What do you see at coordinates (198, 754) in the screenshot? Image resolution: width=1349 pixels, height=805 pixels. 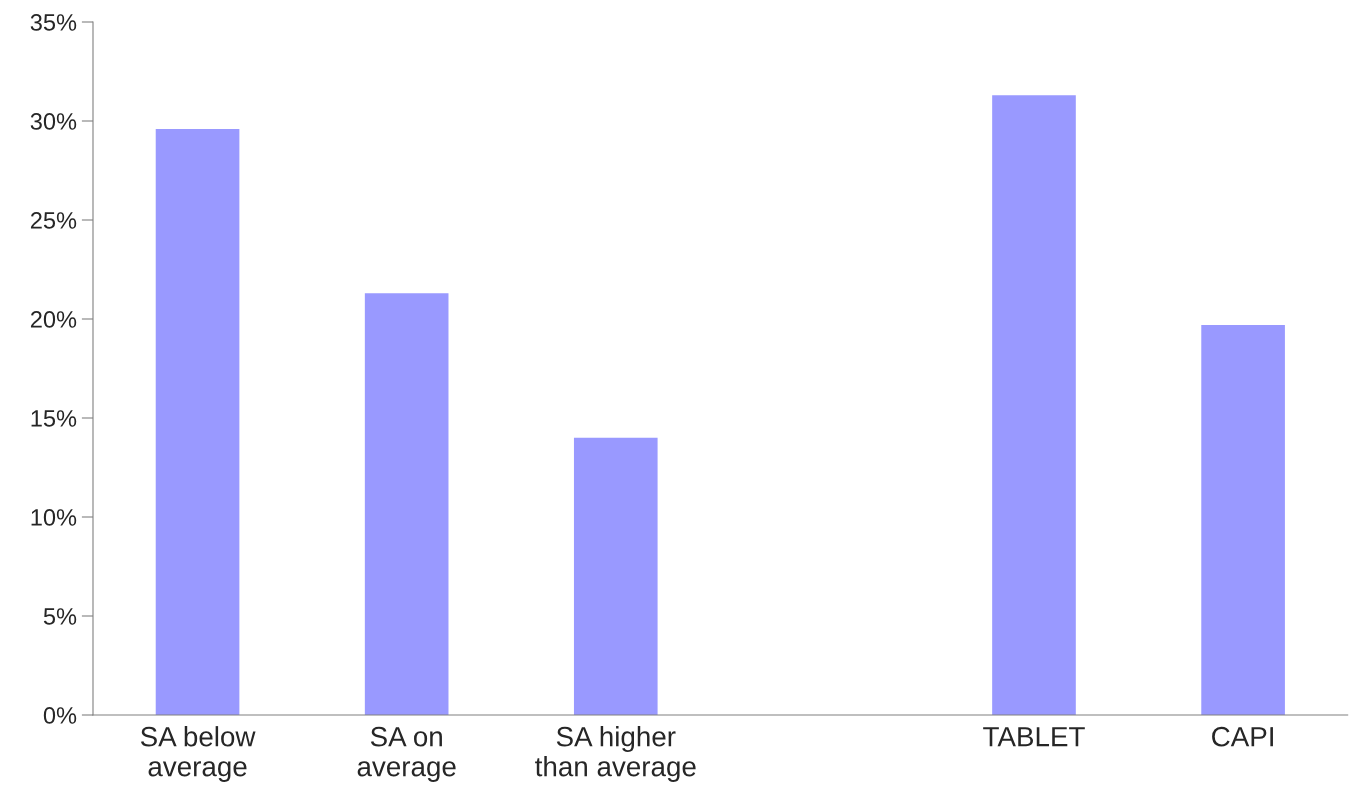 I see `x-tick-label: SA below average` at bounding box center [198, 754].